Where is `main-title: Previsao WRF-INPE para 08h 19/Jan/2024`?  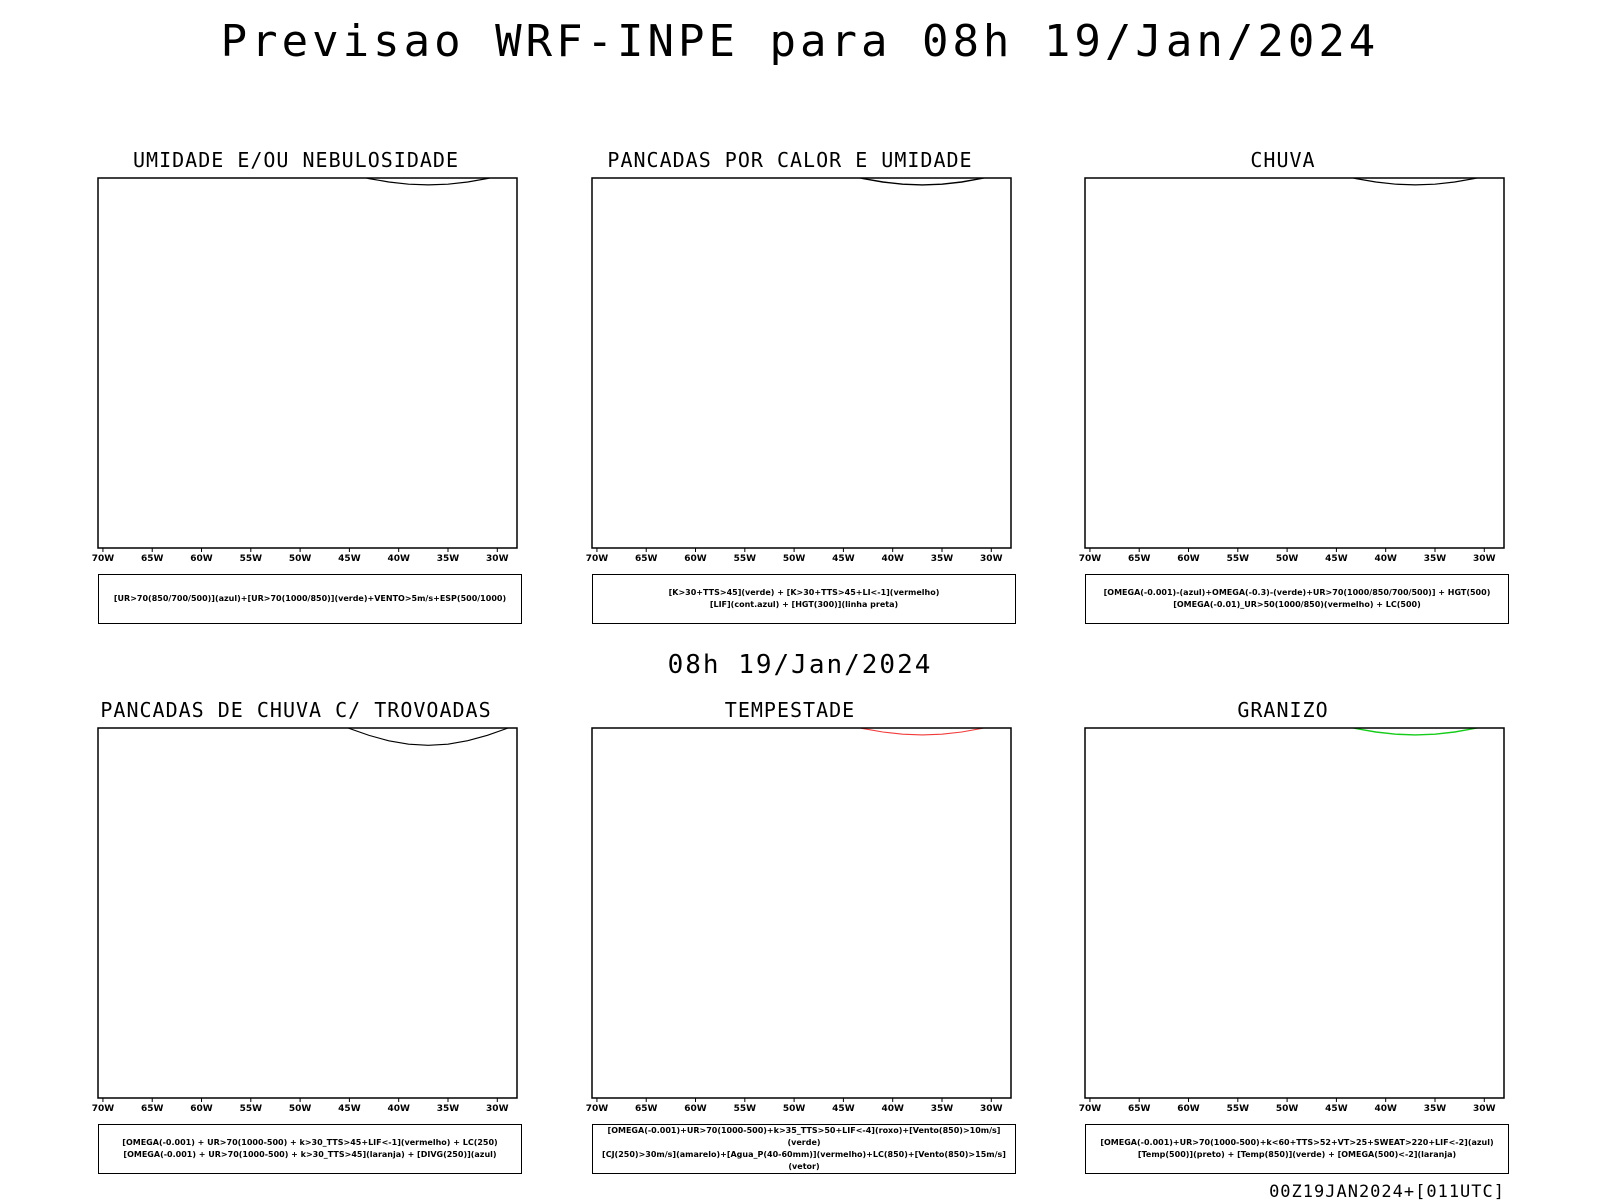
main-title: Previsao WRF-INPE para 08h 19/Jan/2024 is located at coordinates (800, 41).